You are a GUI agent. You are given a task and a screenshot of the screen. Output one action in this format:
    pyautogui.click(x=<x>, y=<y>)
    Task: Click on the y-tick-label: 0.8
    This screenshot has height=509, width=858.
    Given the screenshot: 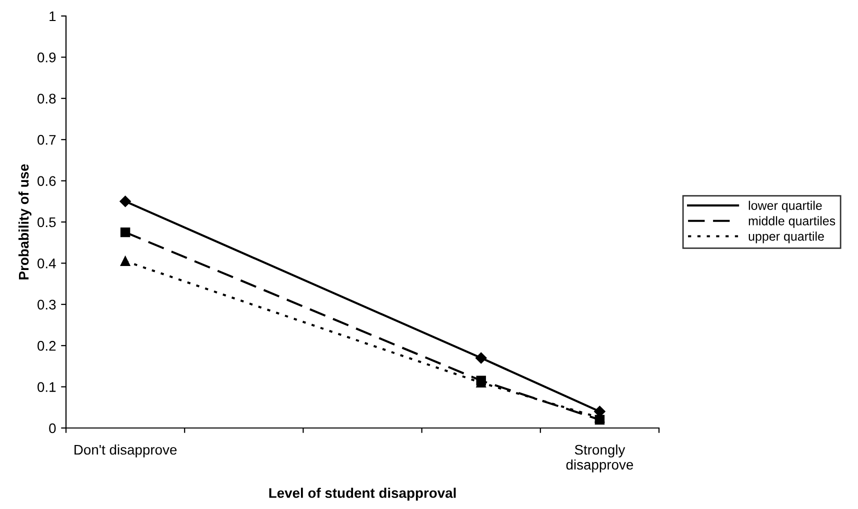 What is the action you would take?
    pyautogui.click(x=47, y=99)
    